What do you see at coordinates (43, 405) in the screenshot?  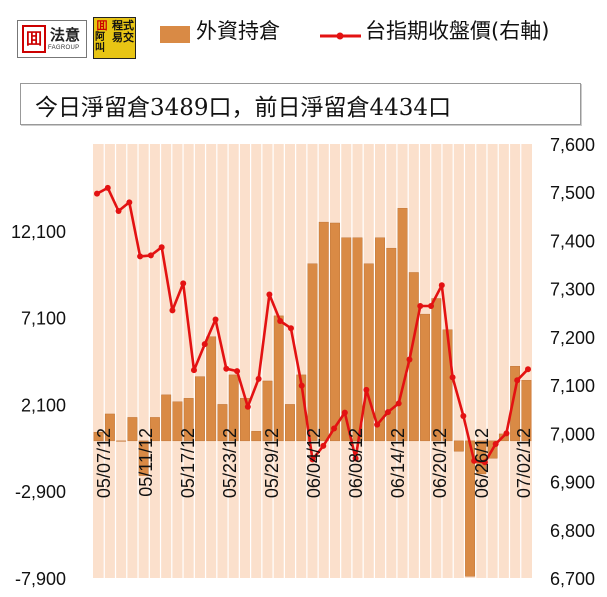 I see `left-tick-label: 2,100` at bounding box center [43, 405].